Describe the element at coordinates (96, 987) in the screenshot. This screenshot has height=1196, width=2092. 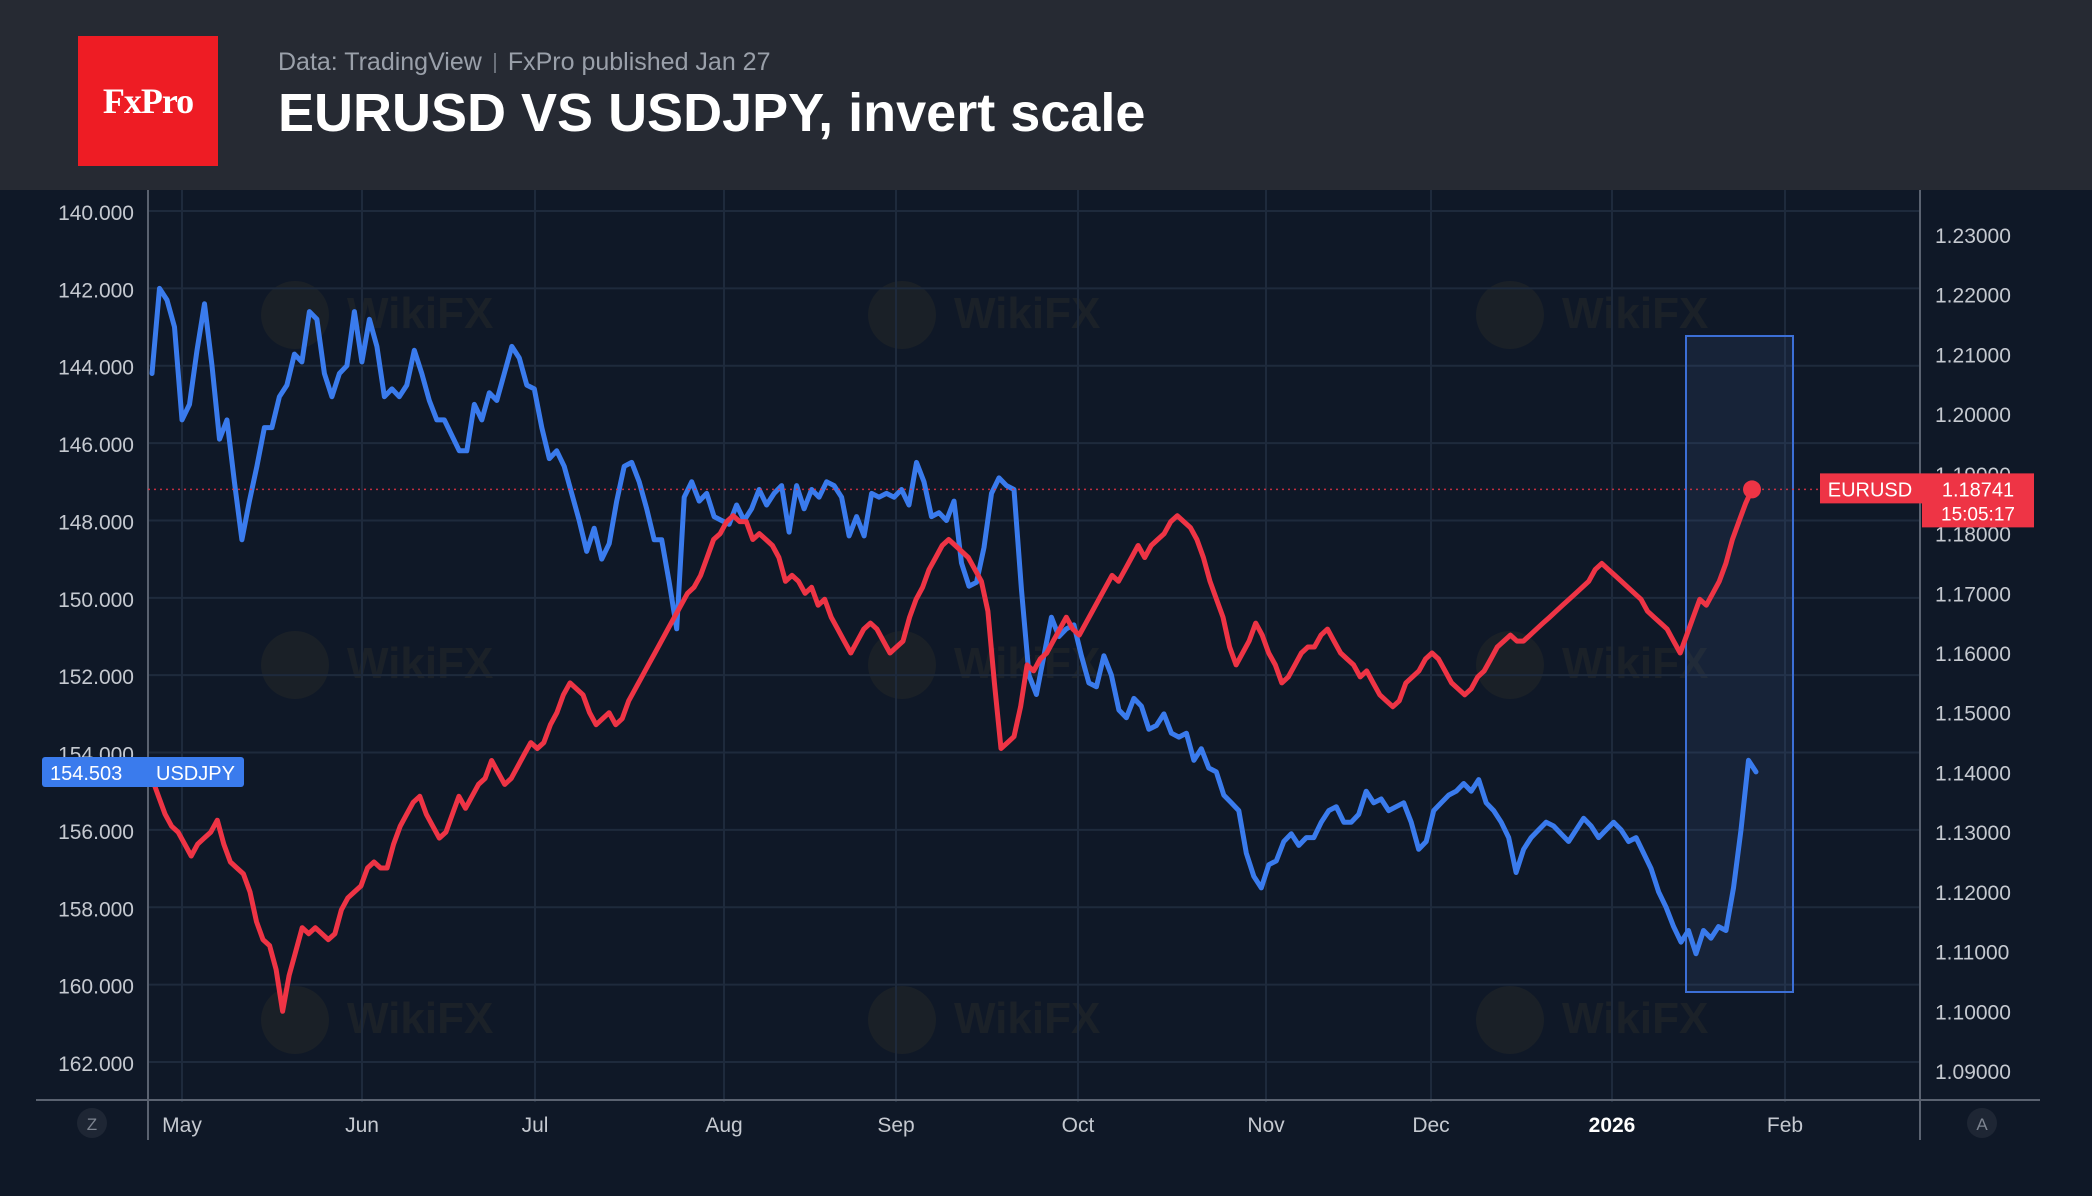
I see `left-tick-label: 160.000` at that location.